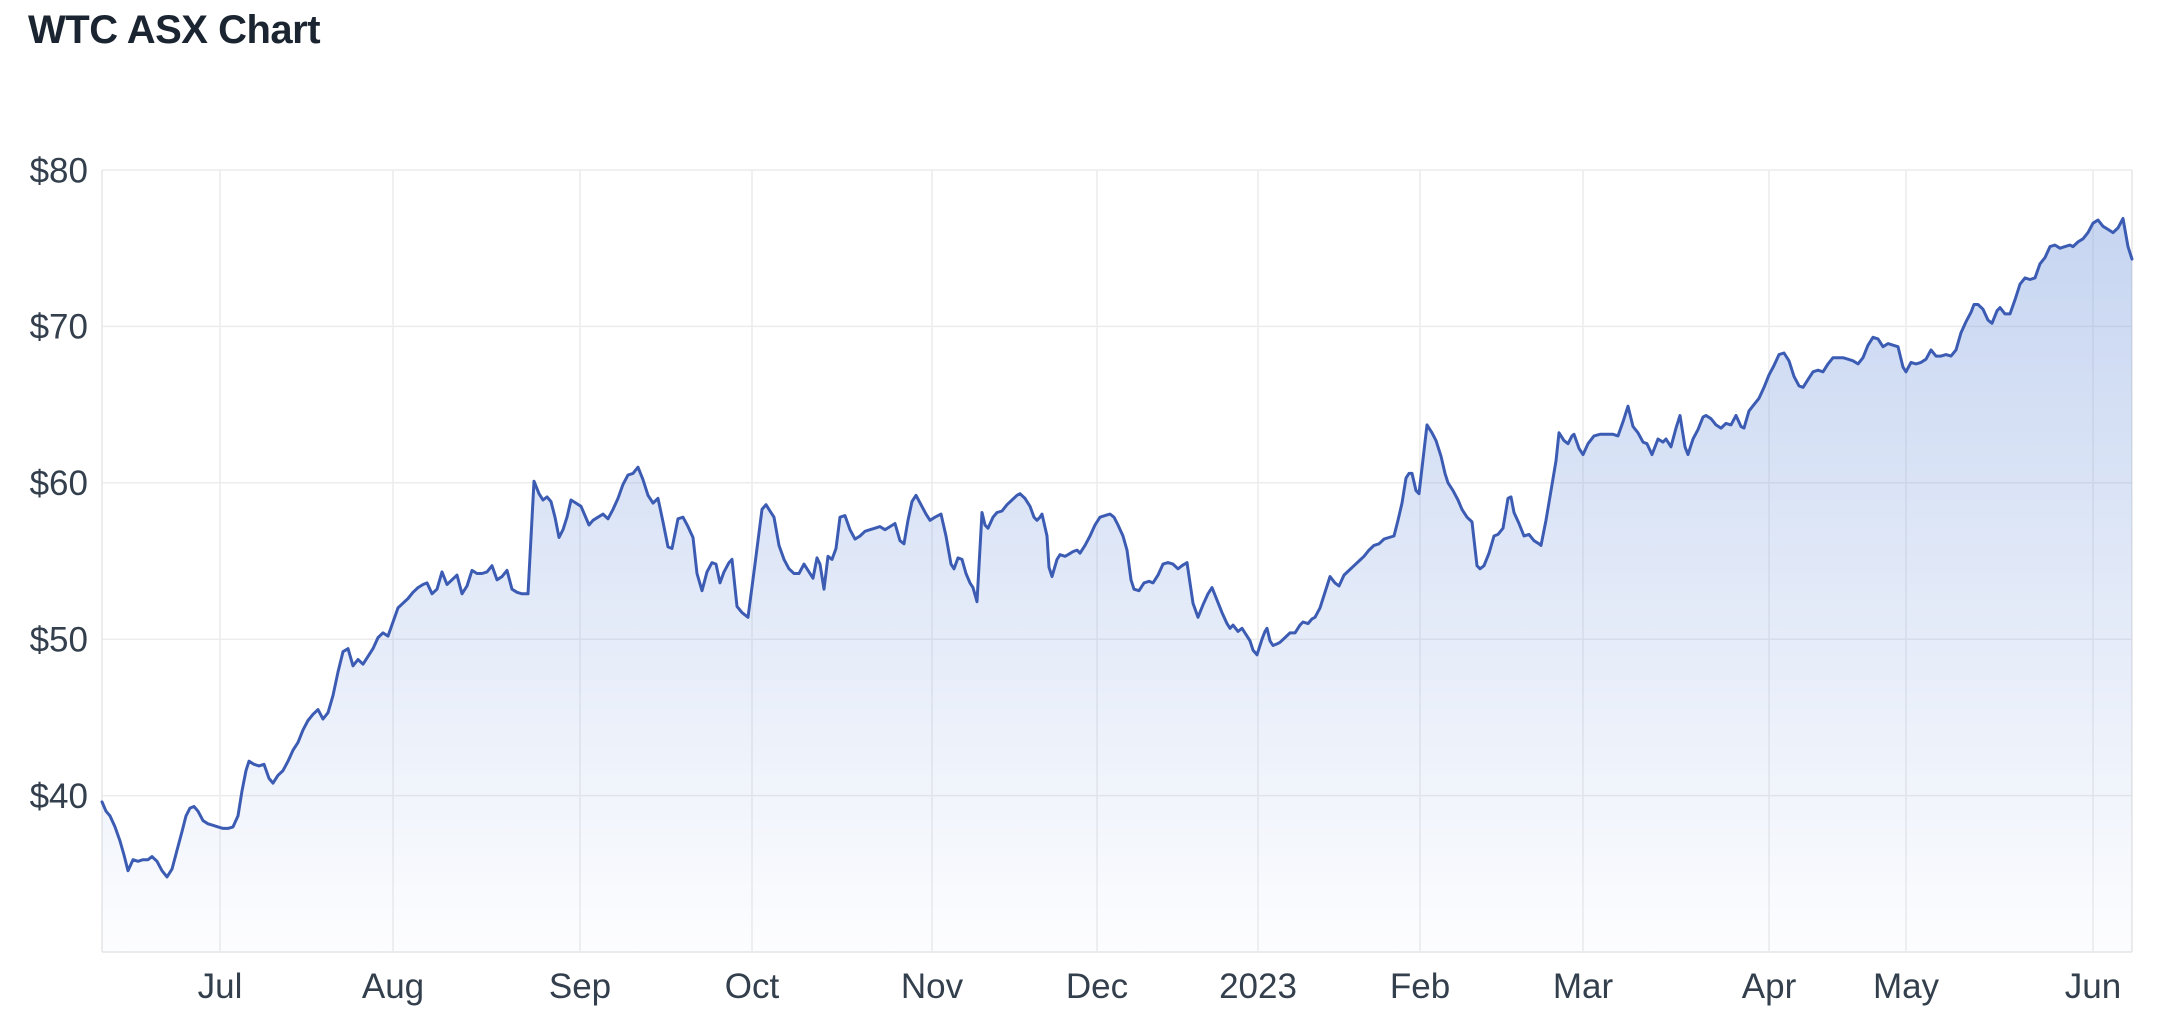 This screenshot has width=2164, height=1030. I want to click on x-tick-label: Dec, so click(1097, 986).